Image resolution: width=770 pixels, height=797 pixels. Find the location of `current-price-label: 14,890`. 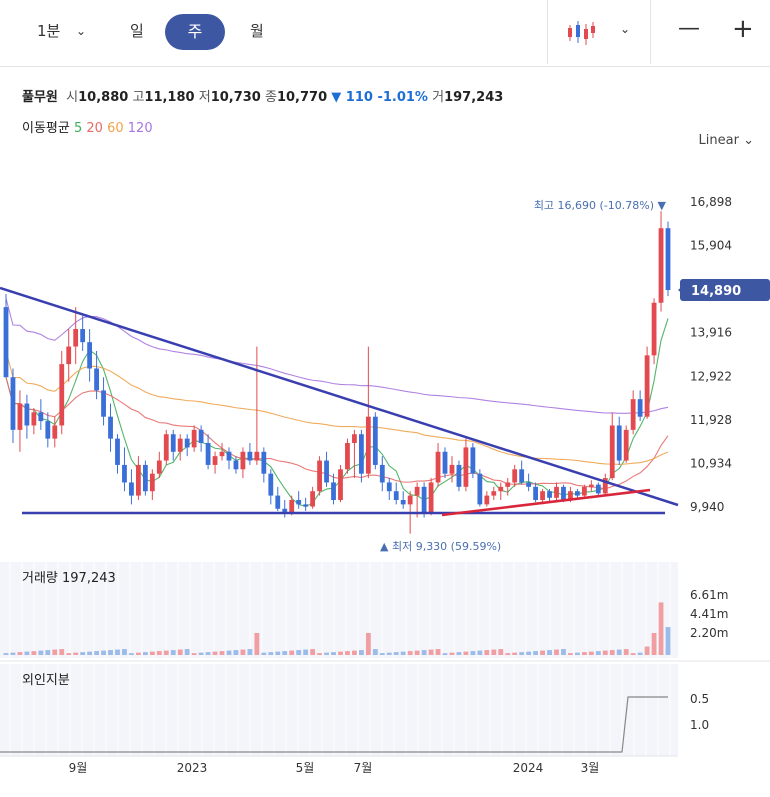

current-price-label: 14,890 is located at coordinates (716, 291).